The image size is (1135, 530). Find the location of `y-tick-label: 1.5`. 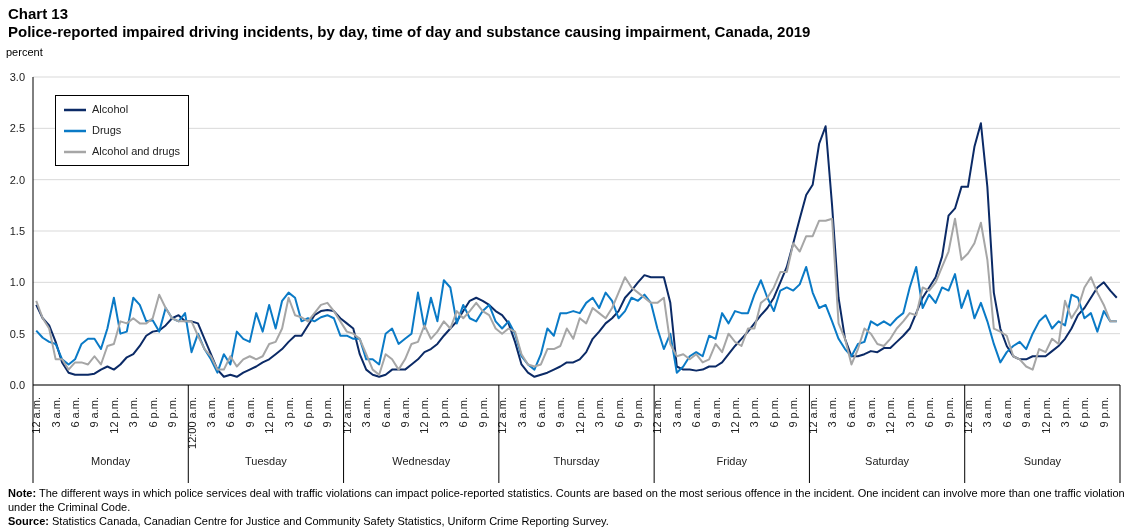

y-tick-label: 1.5 is located at coordinates (17, 230).